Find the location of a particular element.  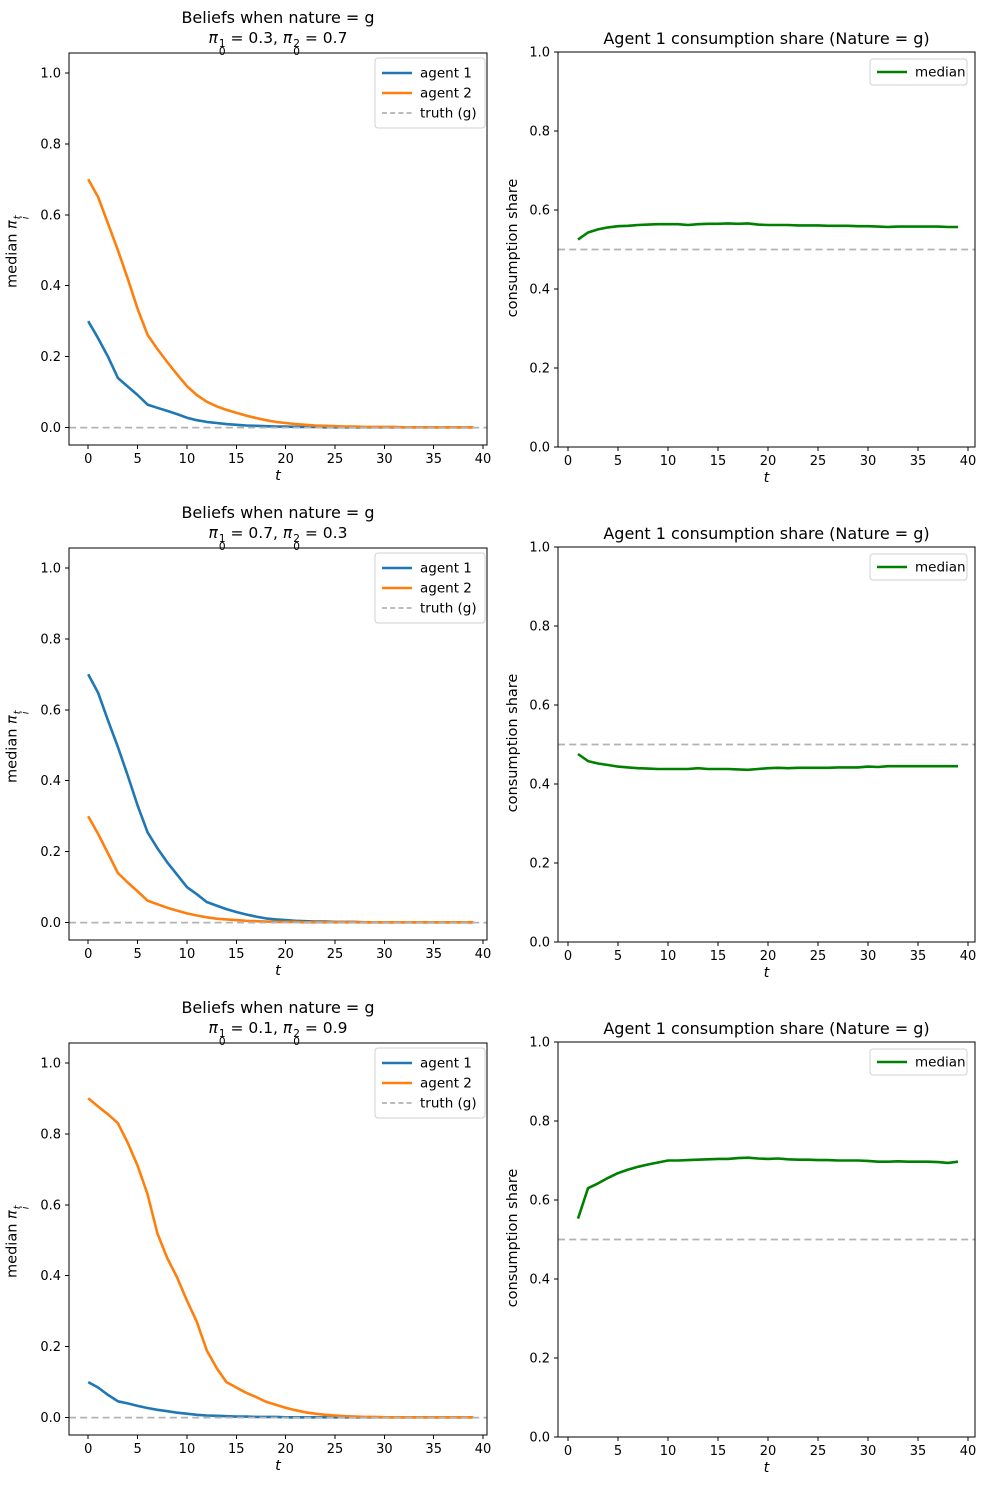

chart-title: Beliefs when nature = g is located at coordinates (278, 512).